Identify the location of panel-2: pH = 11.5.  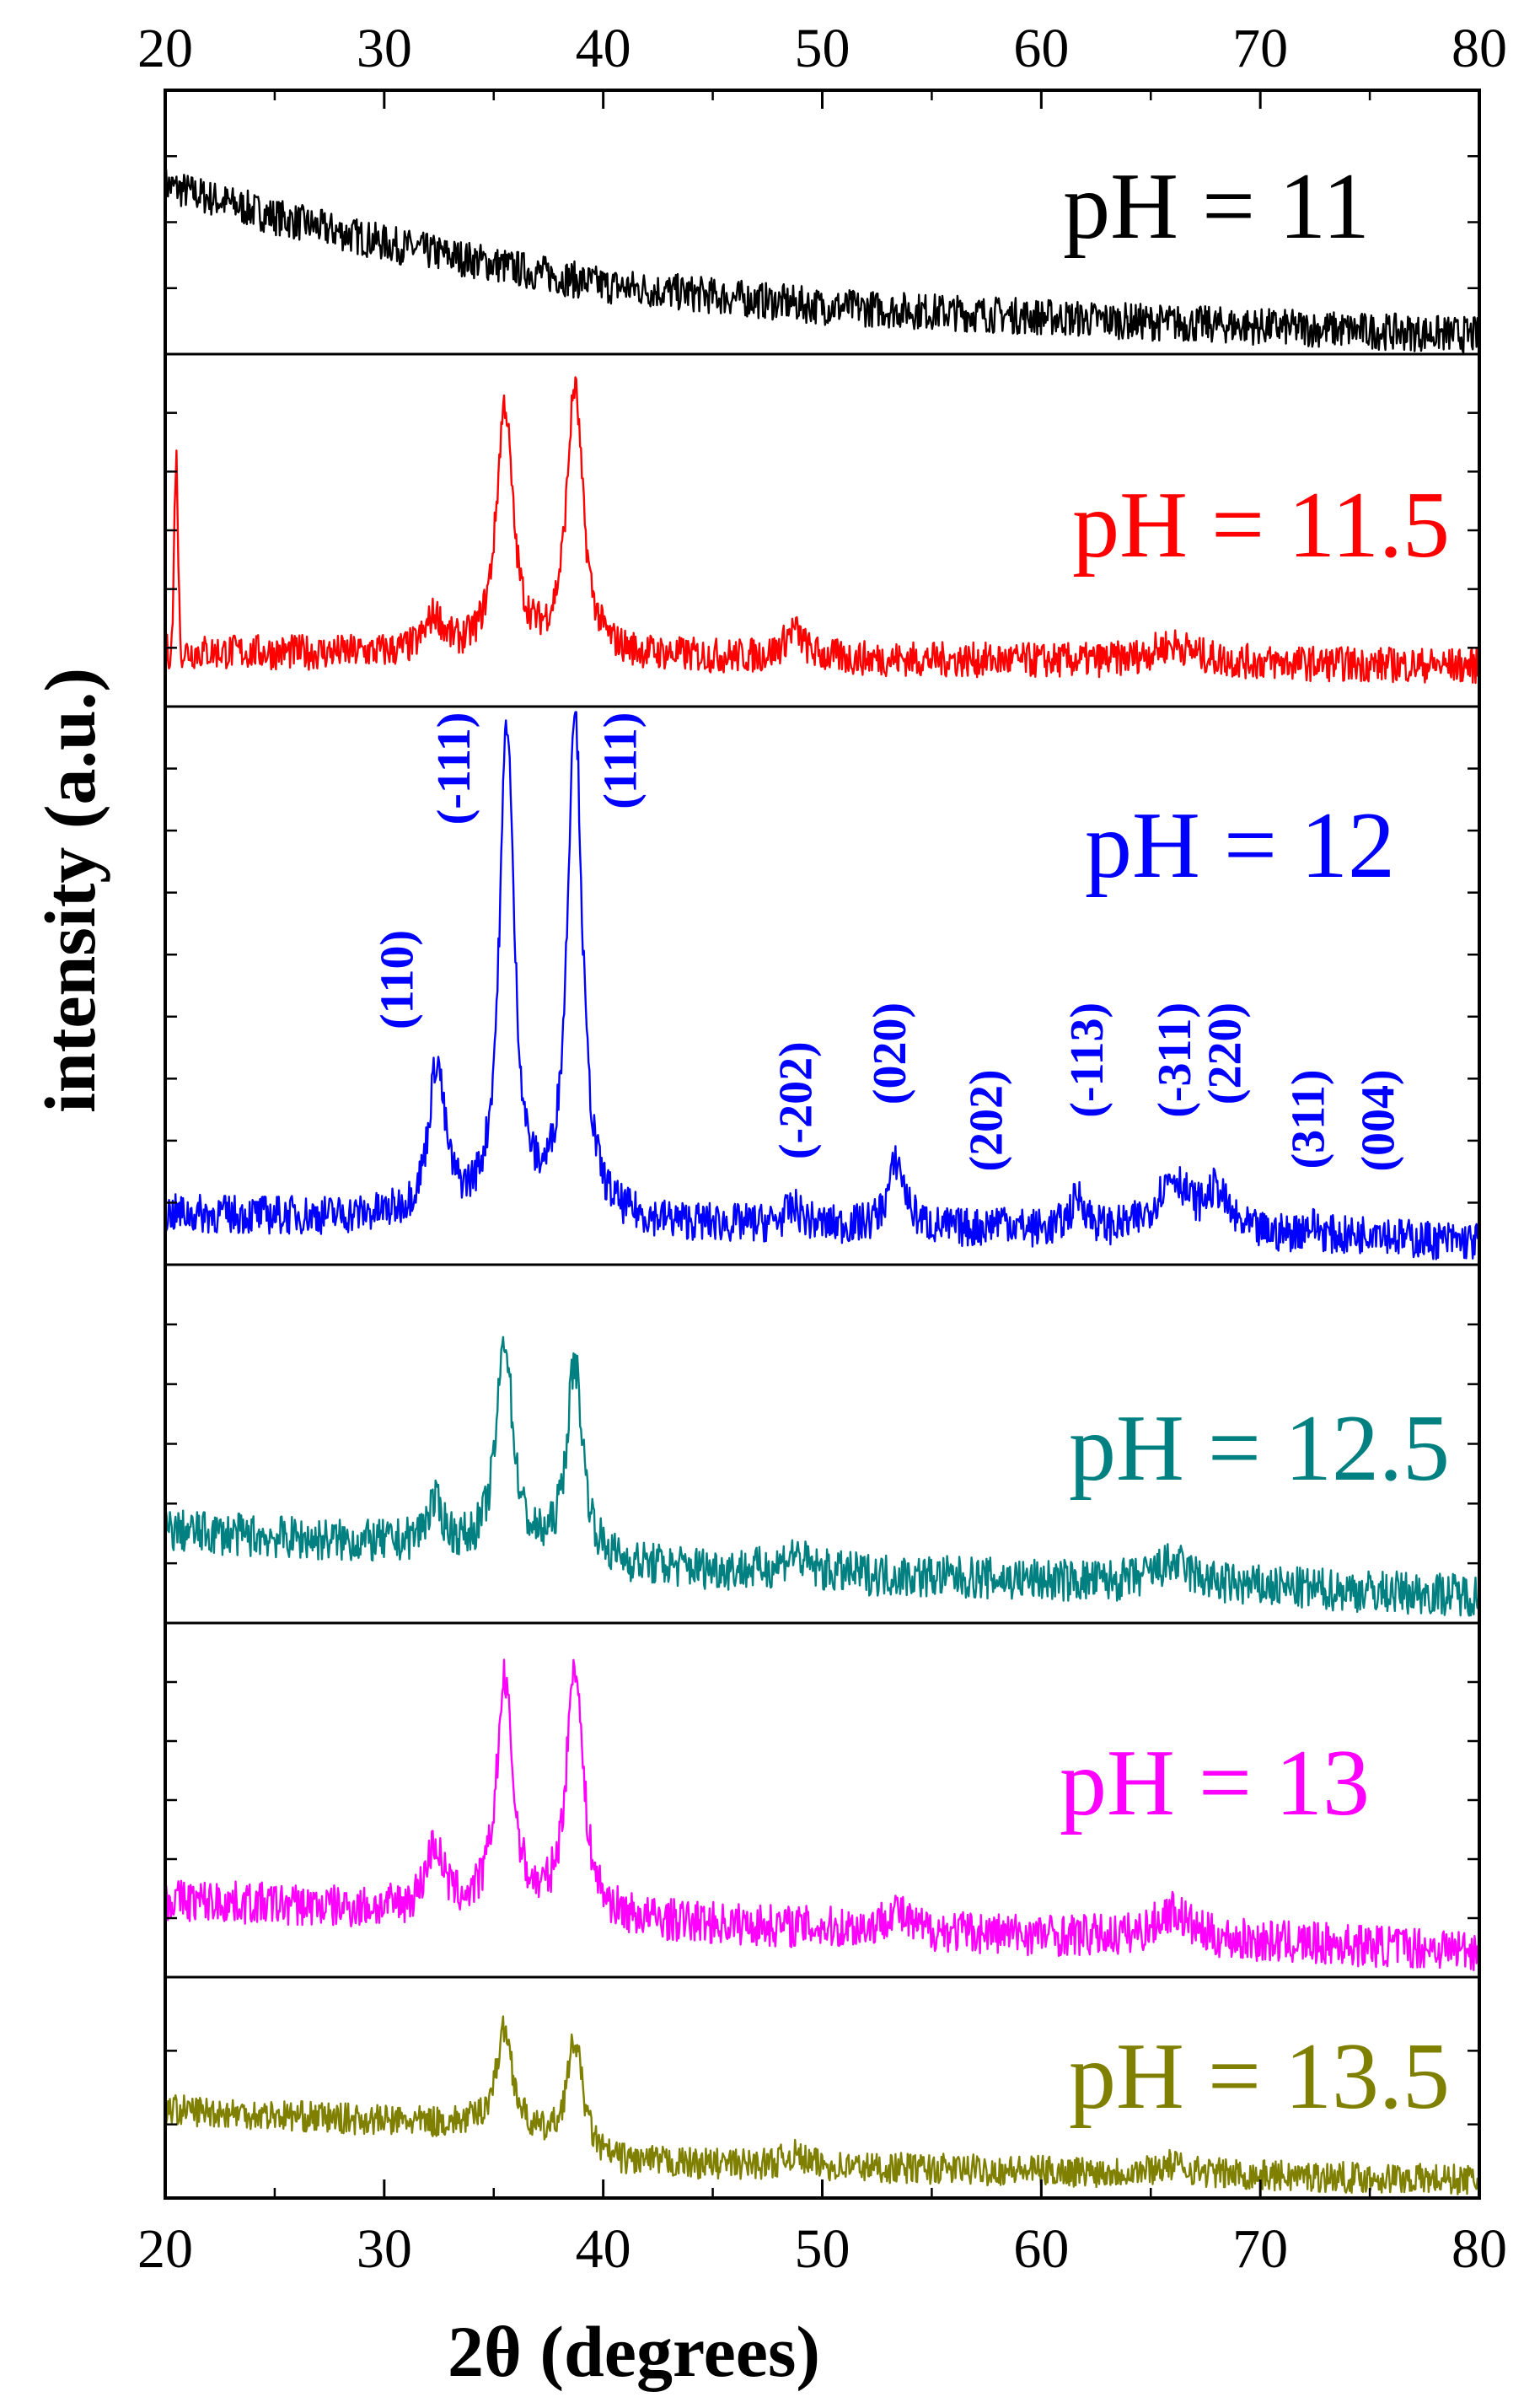
(822, 530).